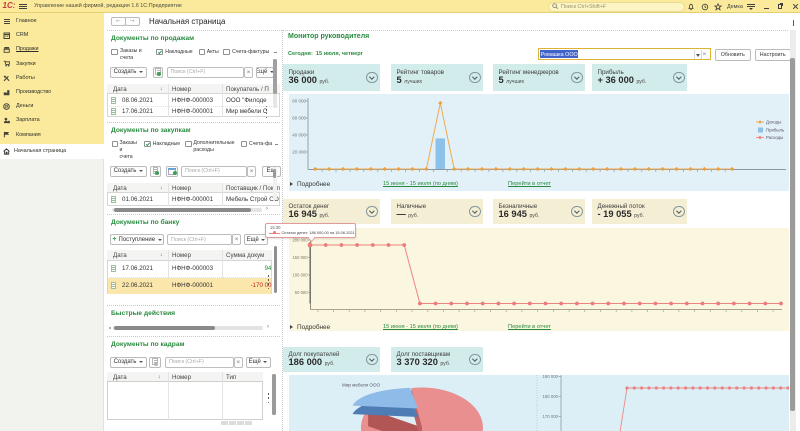 The height and width of the screenshot is (431, 800). Describe the element at coordinates (773, 122) in the screenshot. I see `svg-text: Доходы` at that location.